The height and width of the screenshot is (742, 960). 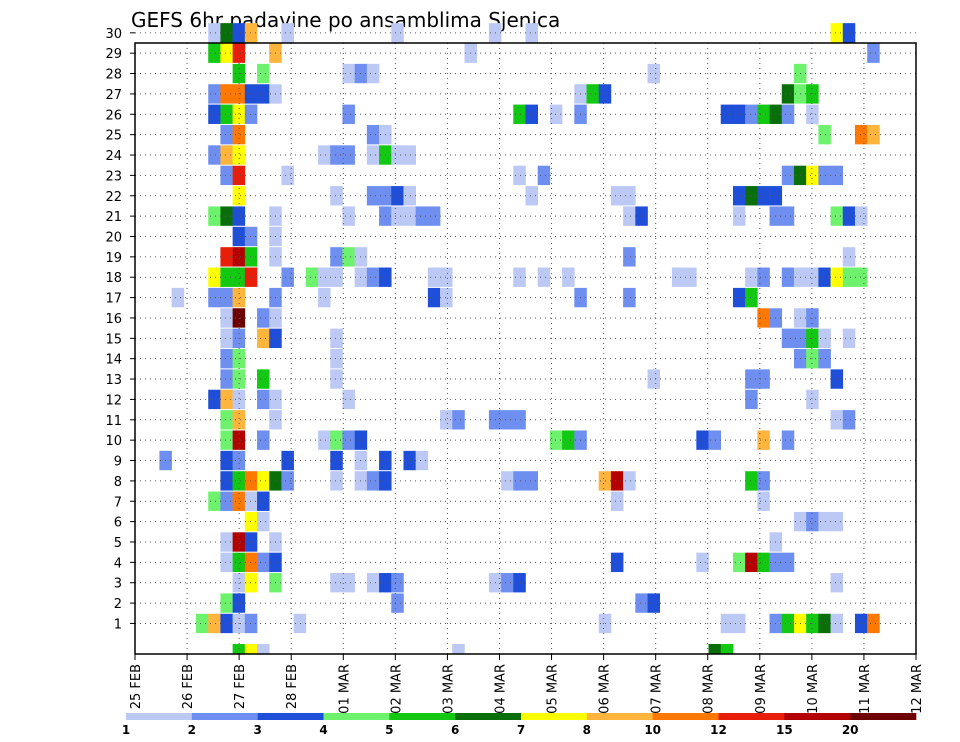 What do you see at coordinates (323, 730) in the screenshot?
I see `colorbar-label: 4` at bounding box center [323, 730].